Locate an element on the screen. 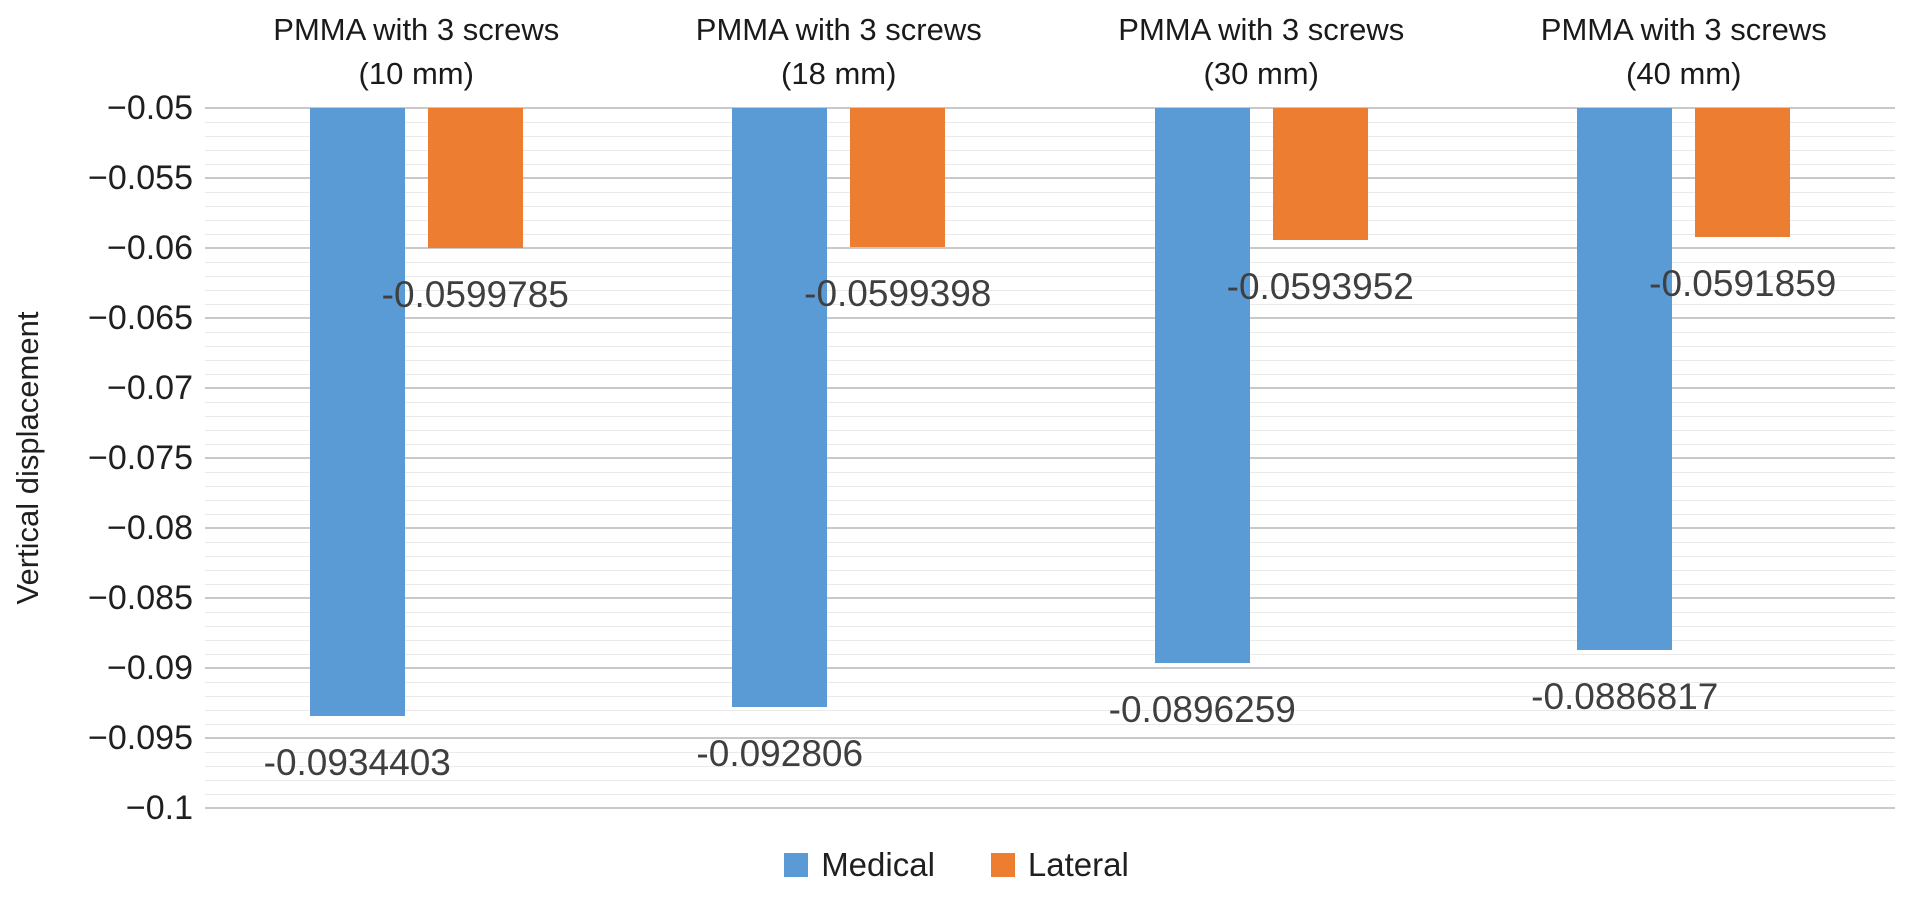 The image size is (1913, 909). category-label-line2: (30 mm) is located at coordinates (1261, 73).